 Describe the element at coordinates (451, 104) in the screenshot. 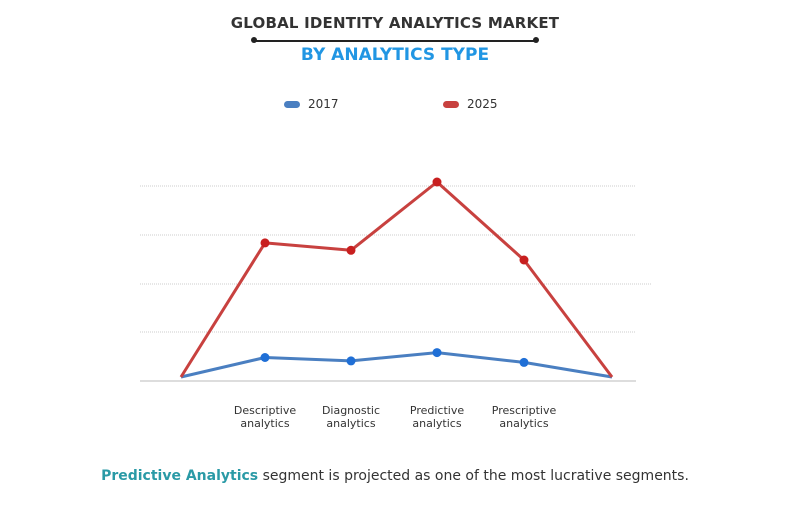

I see `legend-swatch-2025` at that location.